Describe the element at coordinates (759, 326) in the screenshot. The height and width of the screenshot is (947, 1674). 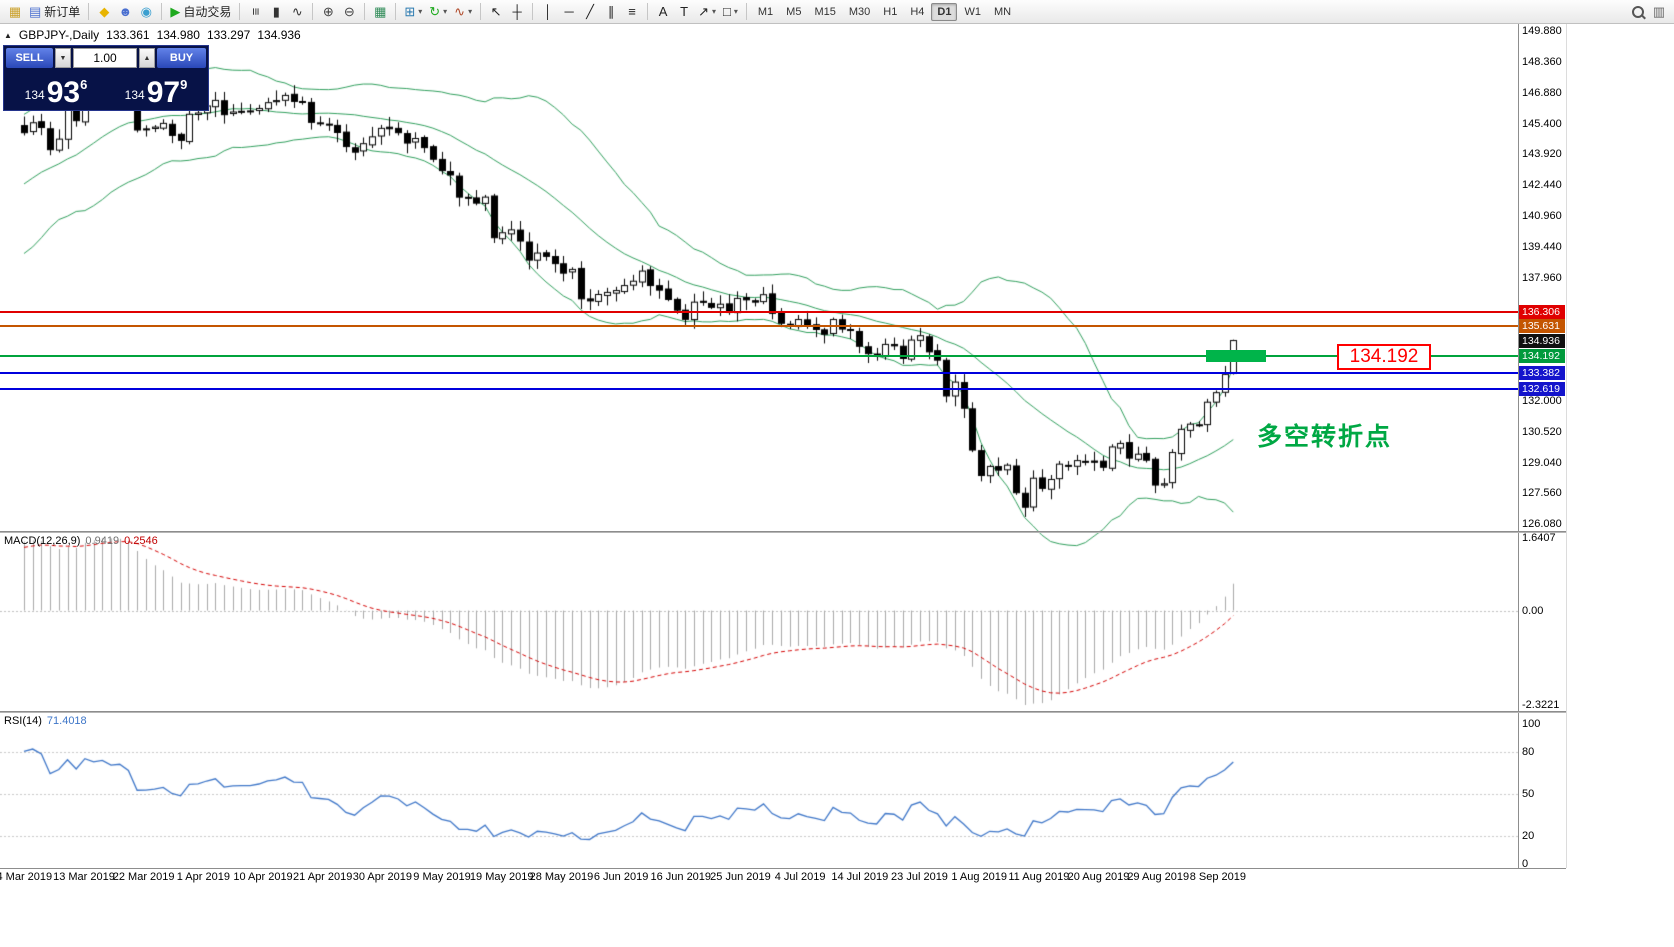
I see `hline-object-135.631` at that location.